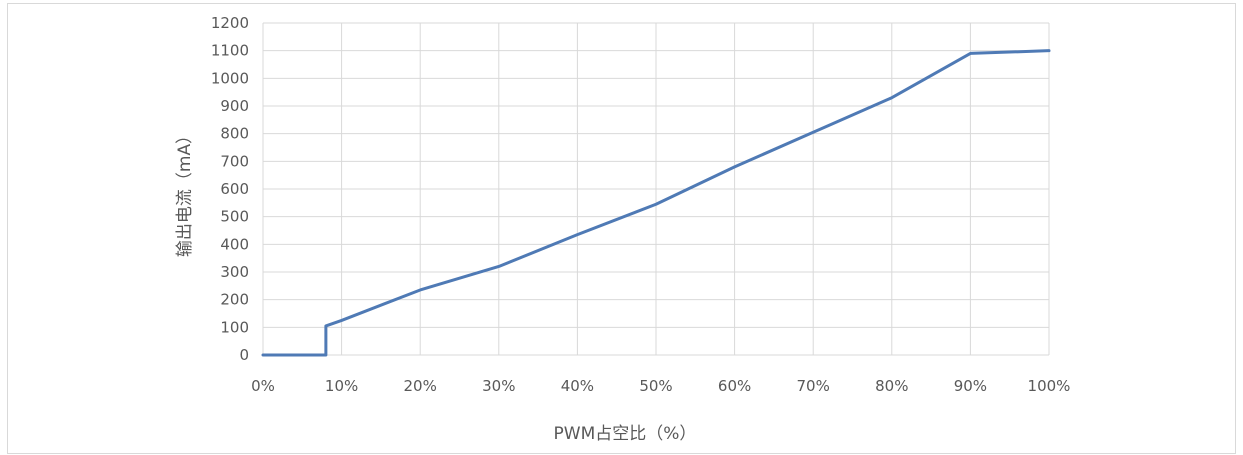 This screenshot has width=1243, height=455. What do you see at coordinates (577, 386) in the screenshot?
I see `x-tick-label: 40%` at bounding box center [577, 386].